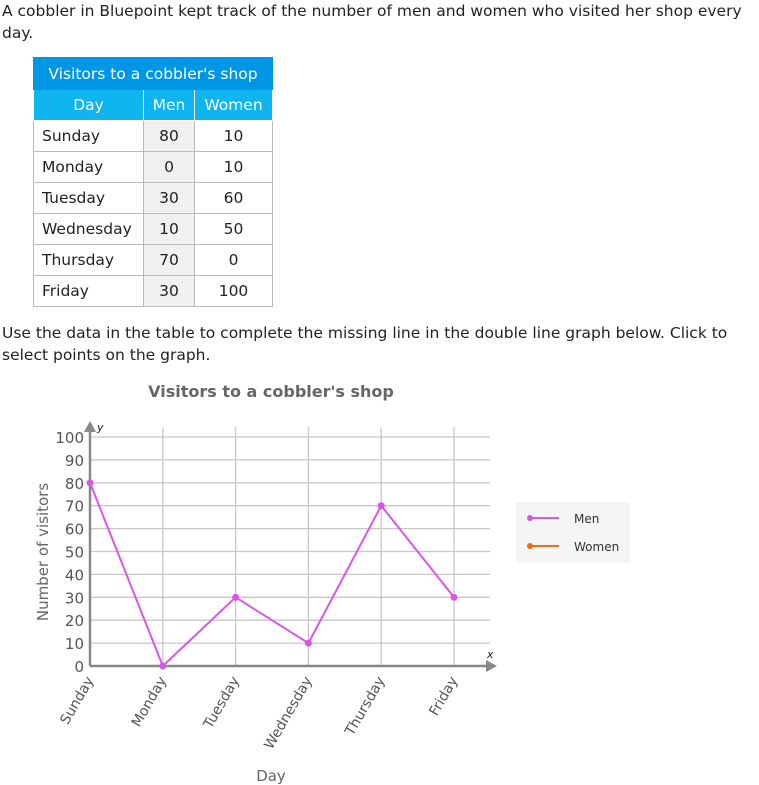  What do you see at coordinates (530, 518) in the screenshot?
I see `legend-men-marker` at bounding box center [530, 518].